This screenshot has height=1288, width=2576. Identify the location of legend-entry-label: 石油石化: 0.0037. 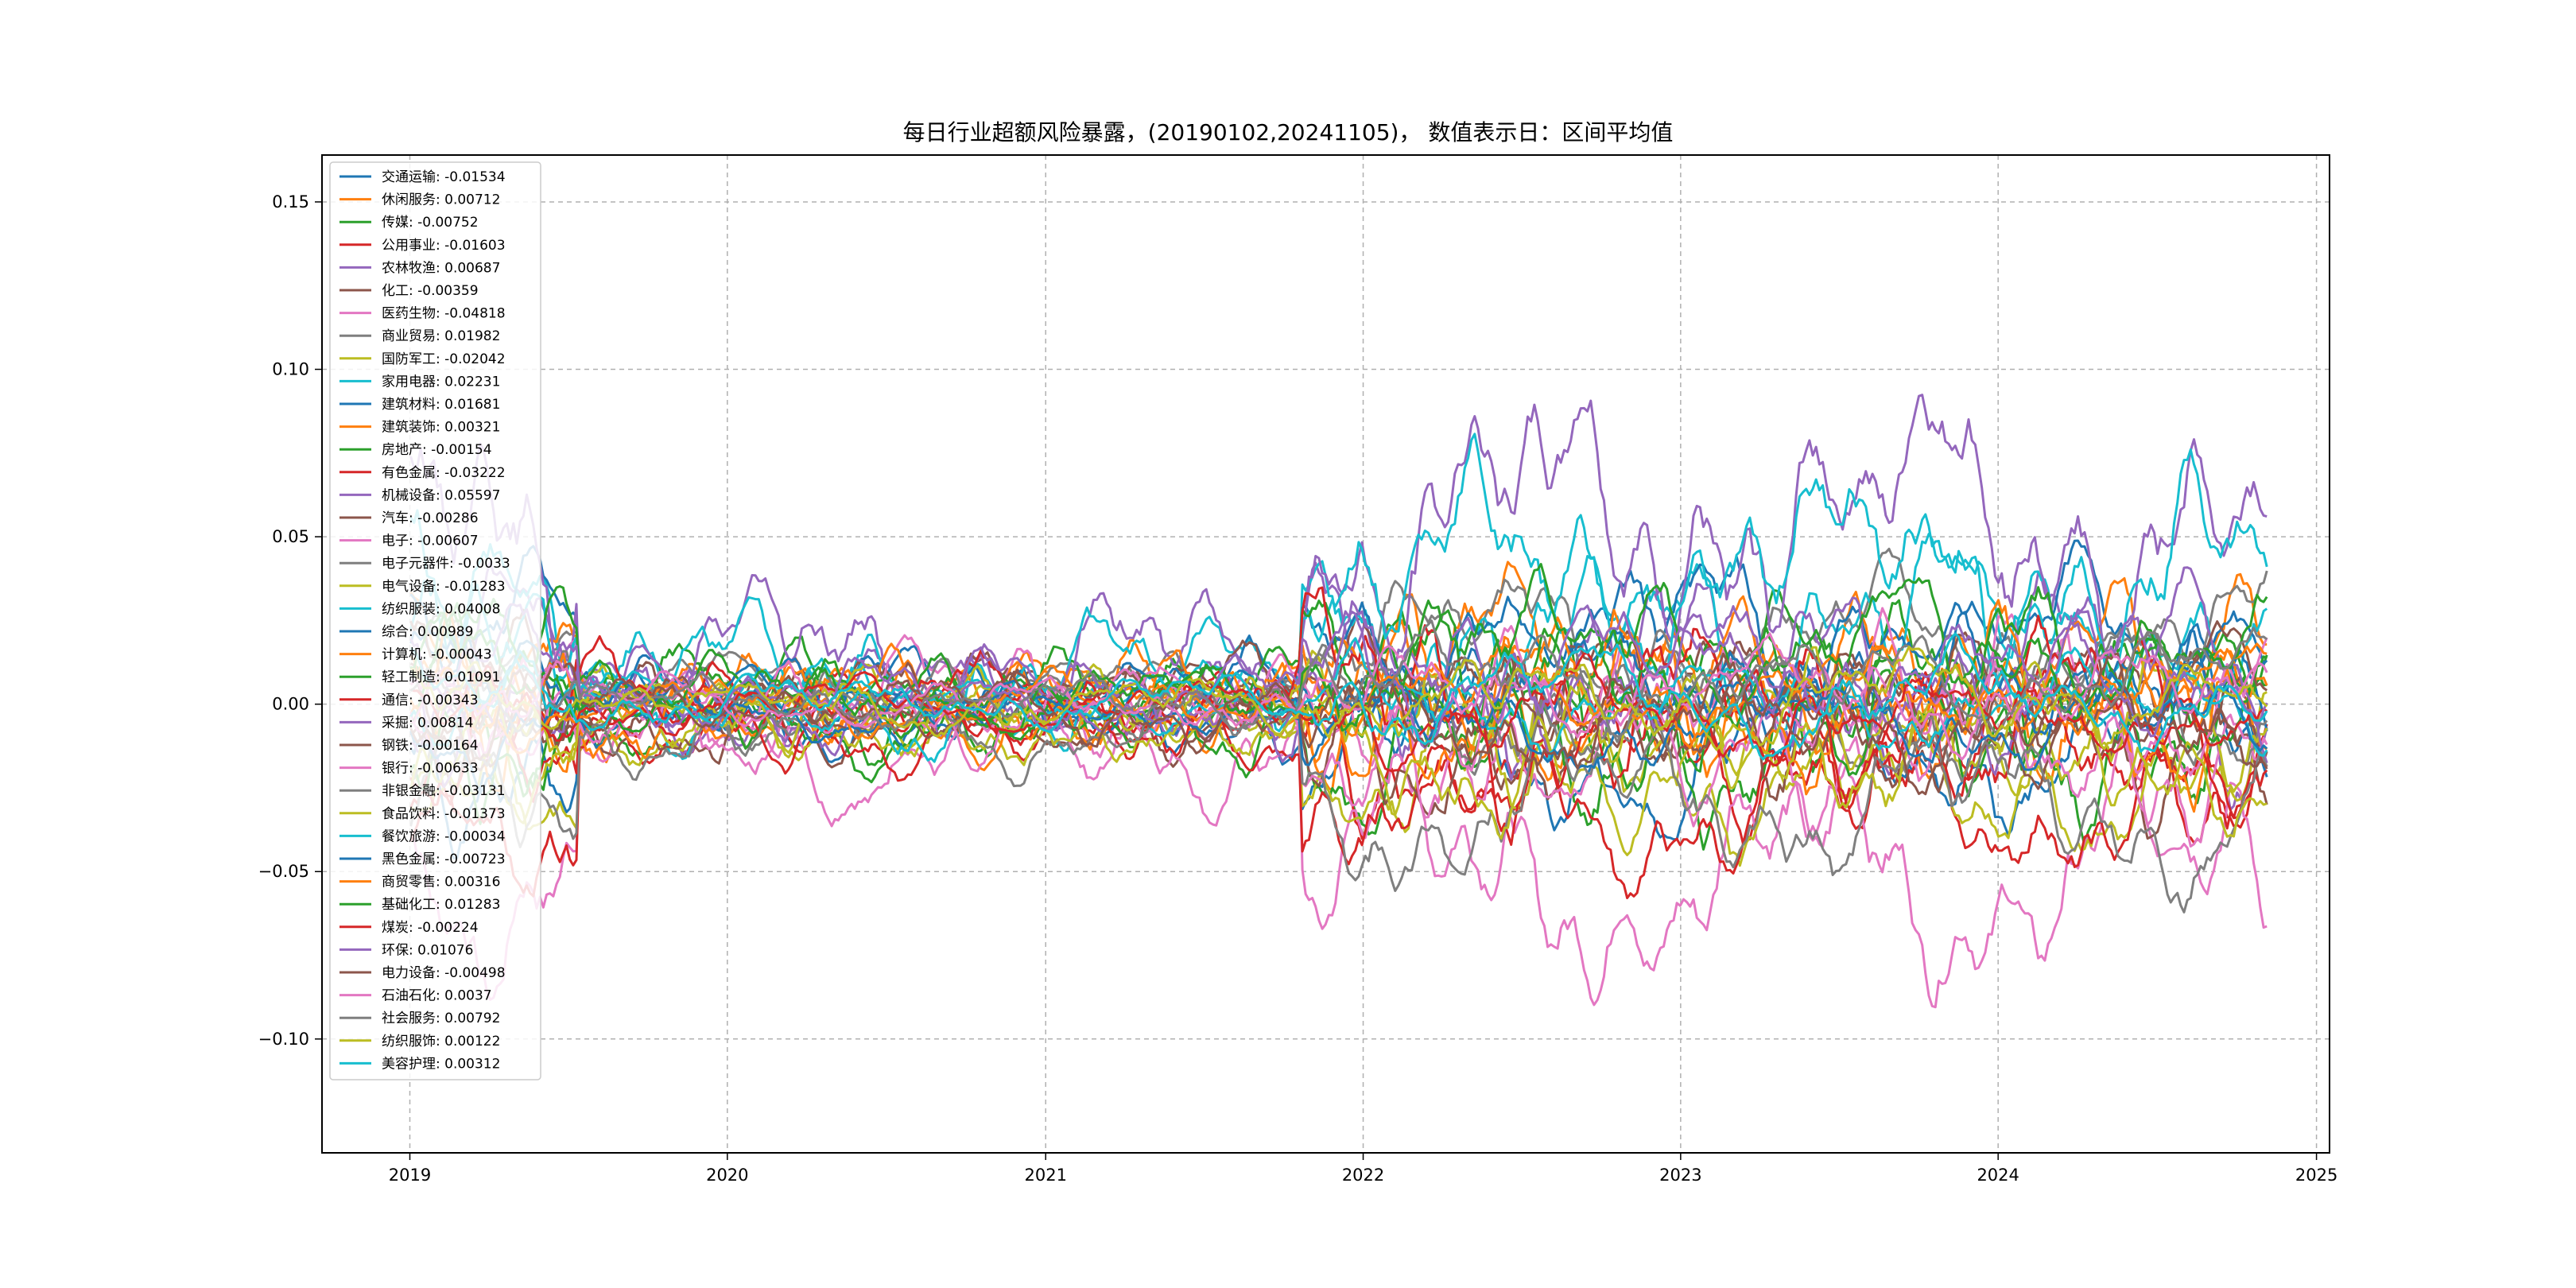
(437, 996).